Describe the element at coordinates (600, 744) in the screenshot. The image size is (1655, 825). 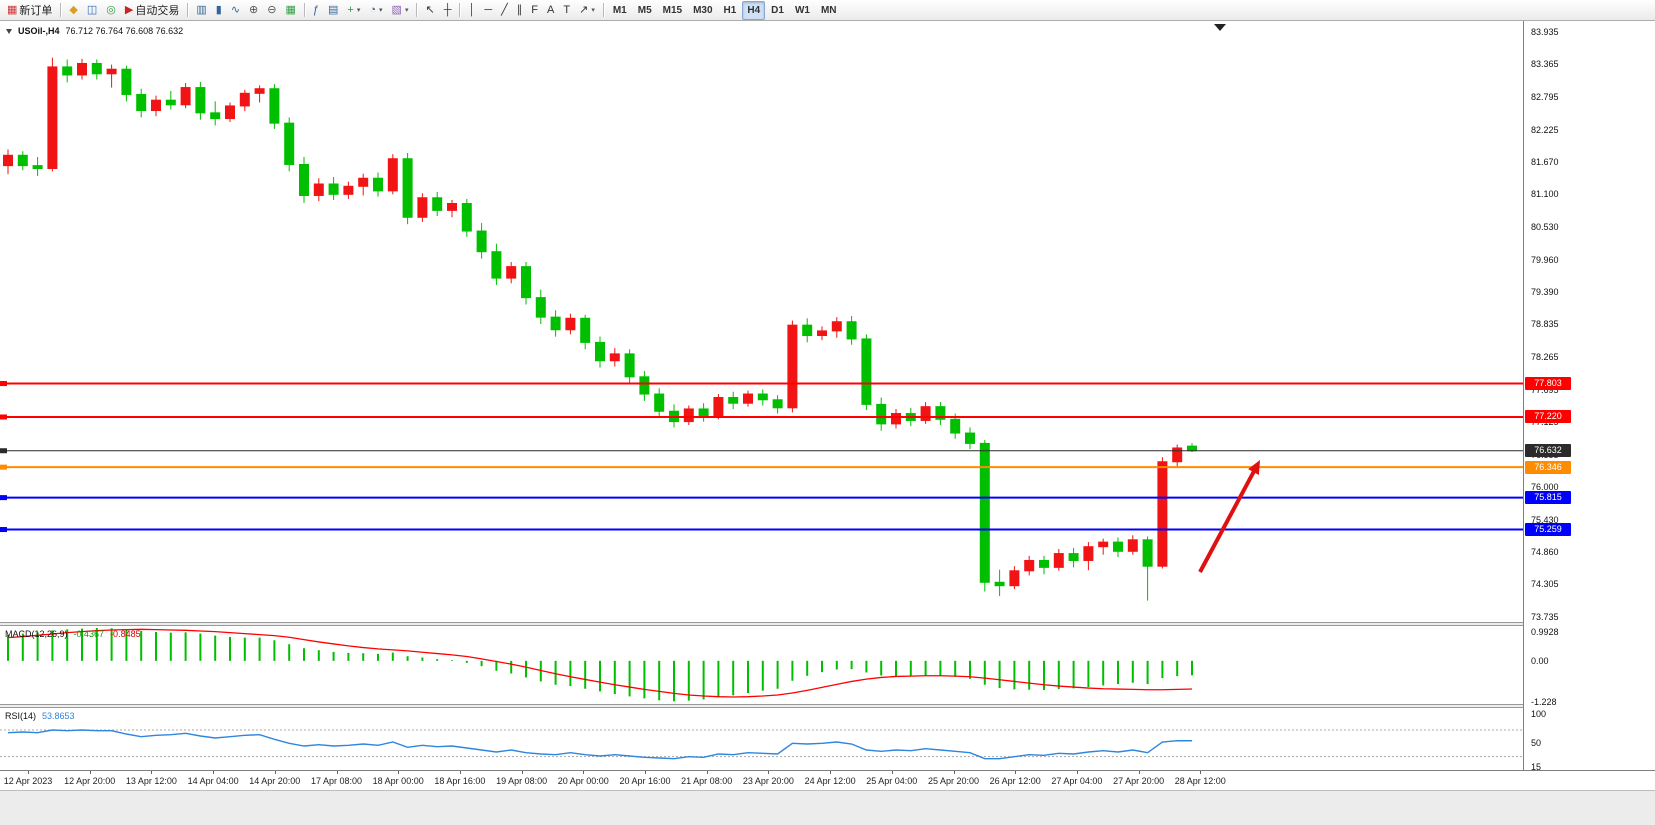
I see `rsi-line` at that location.